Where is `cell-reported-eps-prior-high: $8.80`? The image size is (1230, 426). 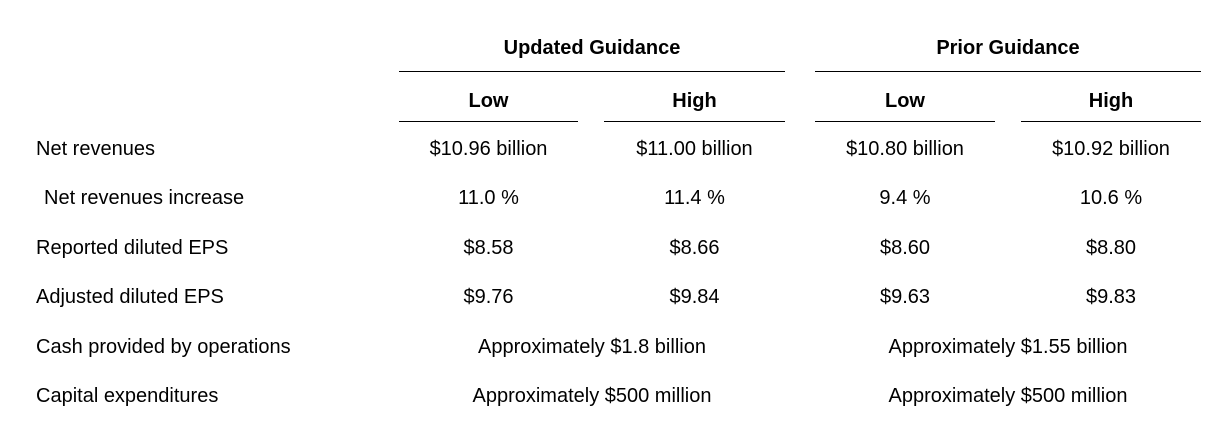
cell-reported-eps-prior-high: $8.80 is located at coordinates (1111, 247).